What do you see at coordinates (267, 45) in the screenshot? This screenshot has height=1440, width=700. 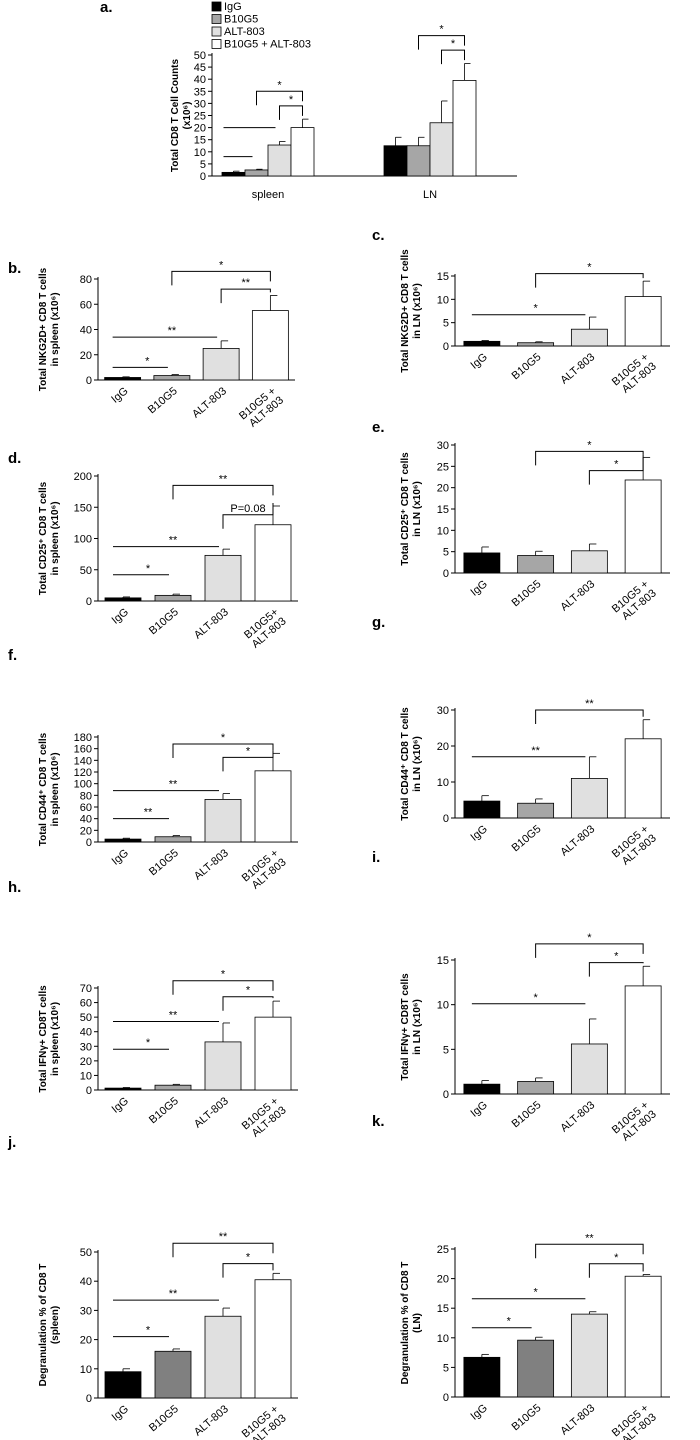 I see `legend-entry: B10G5 + ALT-803` at bounding box center [267, 45].